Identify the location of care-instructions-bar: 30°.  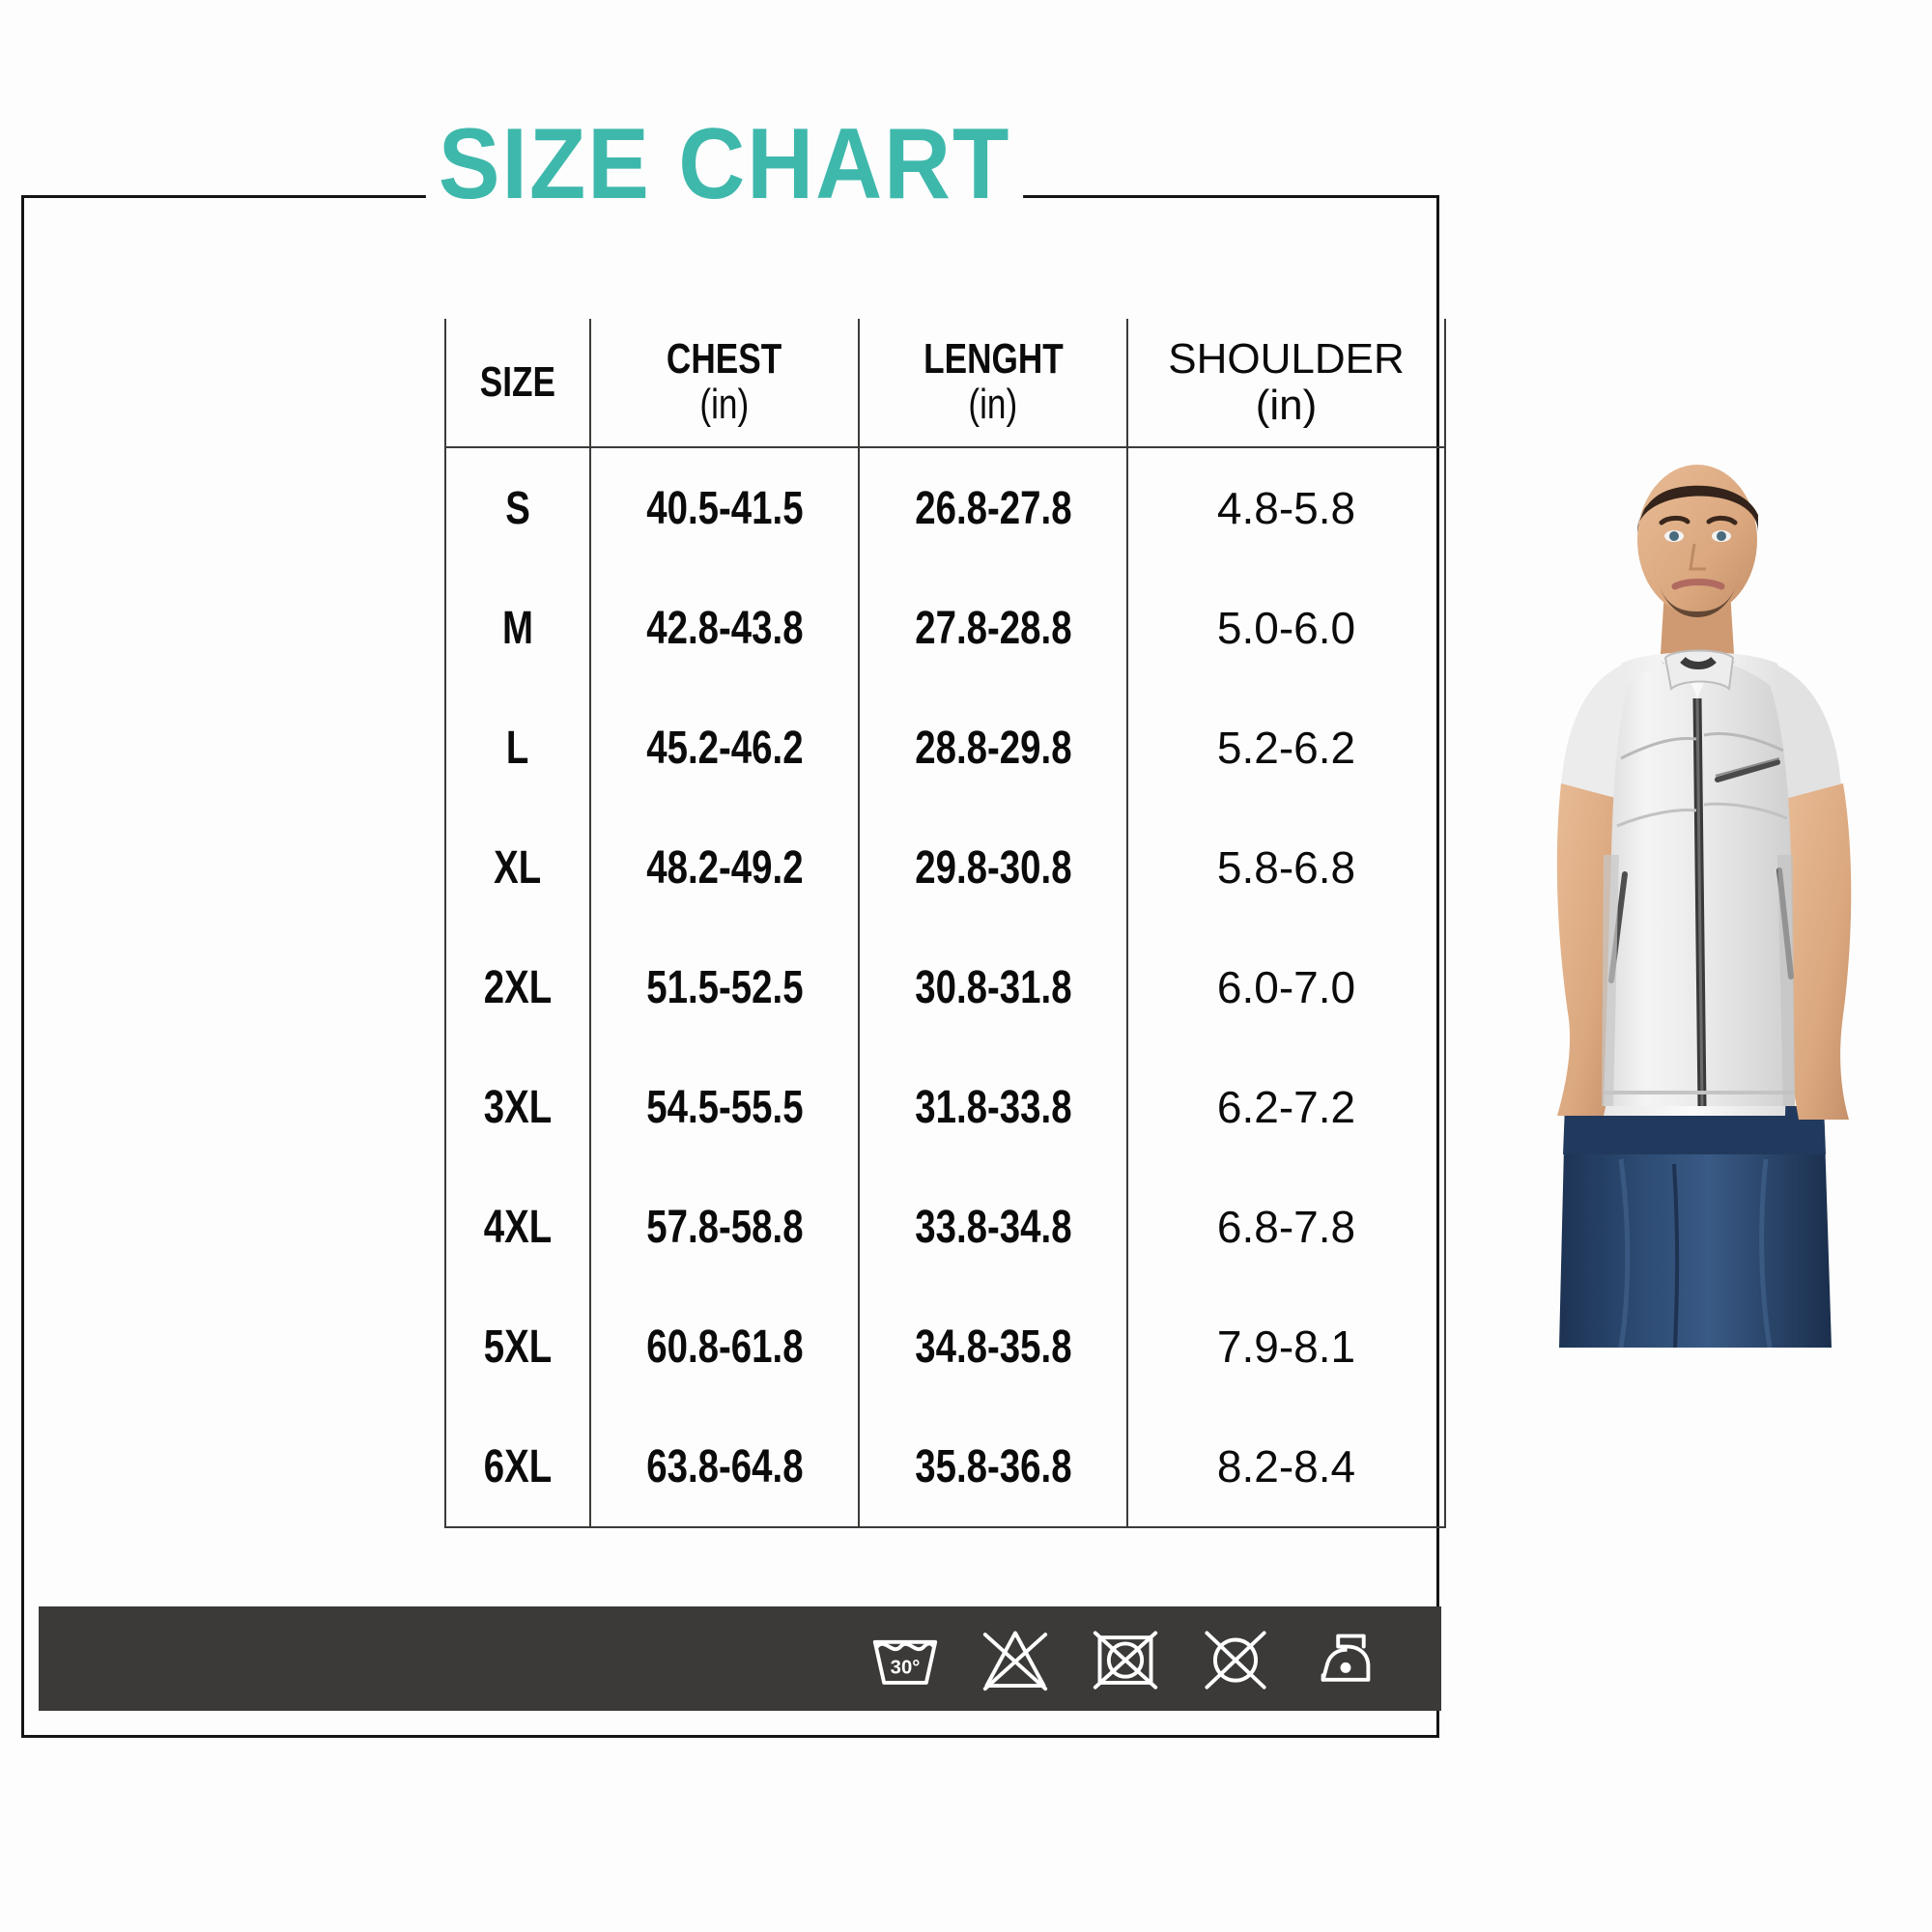
(740, 1658).